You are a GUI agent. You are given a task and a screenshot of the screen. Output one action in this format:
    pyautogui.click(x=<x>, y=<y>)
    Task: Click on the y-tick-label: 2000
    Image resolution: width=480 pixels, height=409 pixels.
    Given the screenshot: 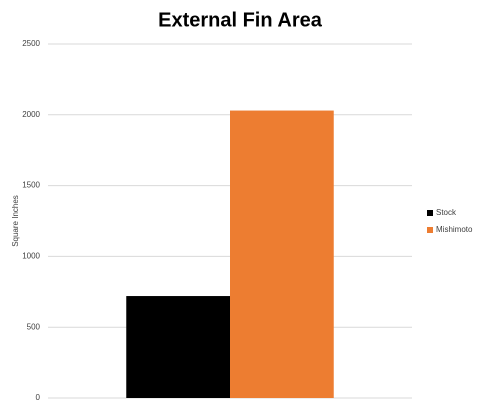 What is the action you would take?
    pyautogui.click(x=31, y=114)
    